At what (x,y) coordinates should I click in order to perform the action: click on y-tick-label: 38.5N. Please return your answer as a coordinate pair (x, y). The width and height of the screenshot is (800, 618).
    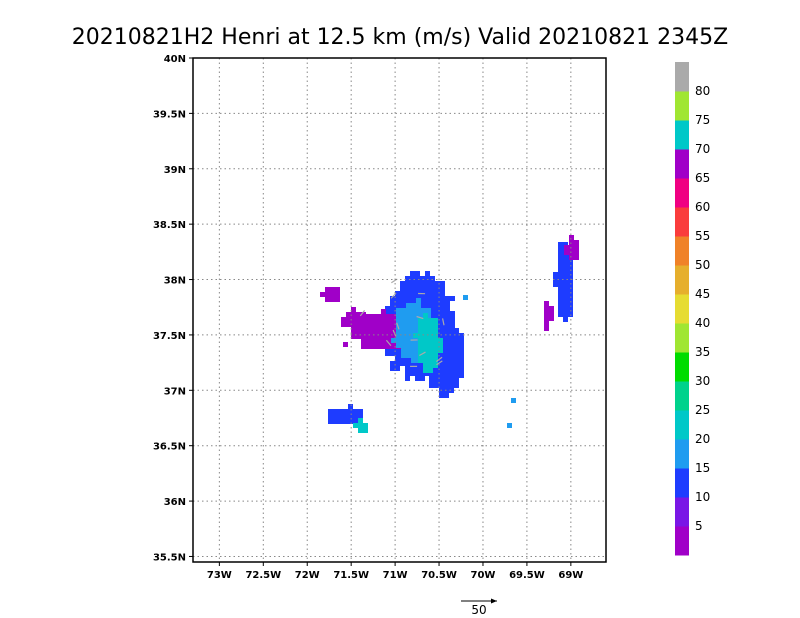
    Looking at the image, I should click on (169, 225).